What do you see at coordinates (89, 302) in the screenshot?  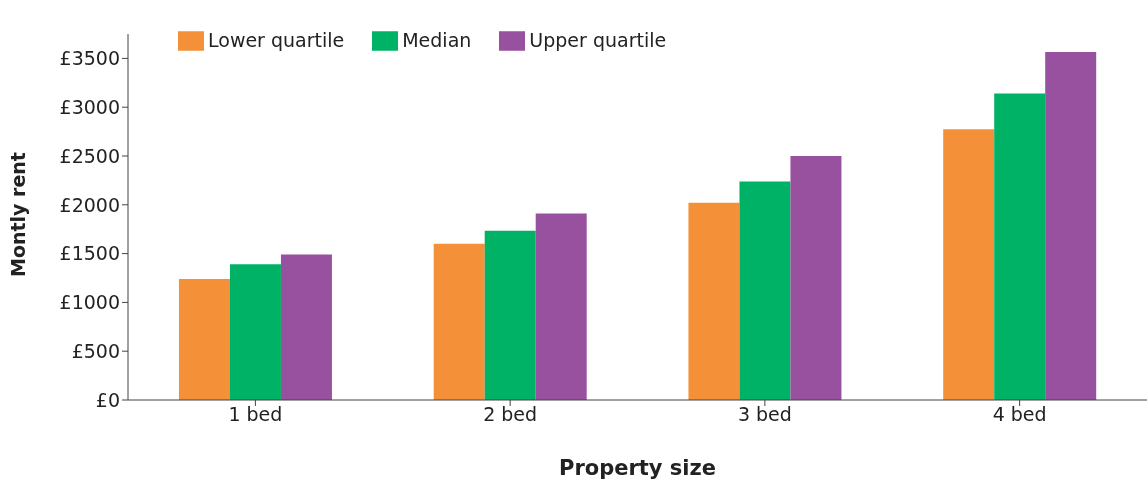 I see `y-tick-label: £1000` at bounding box center [89, 302].